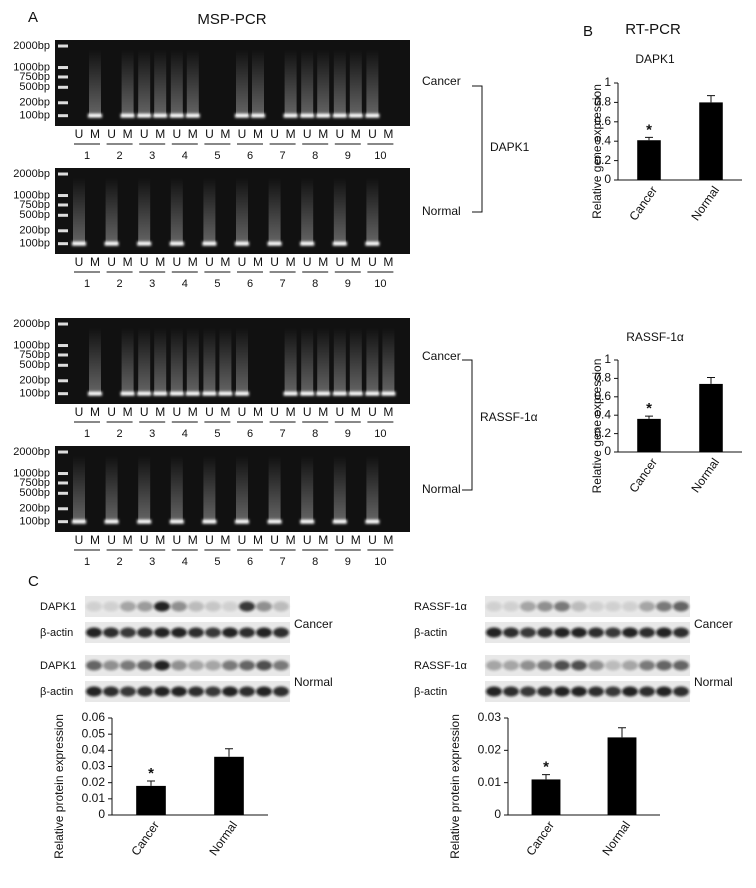 This screenshot has width=756, height=888. I want to click on x-tick-label: Normal, so click(705, 476).